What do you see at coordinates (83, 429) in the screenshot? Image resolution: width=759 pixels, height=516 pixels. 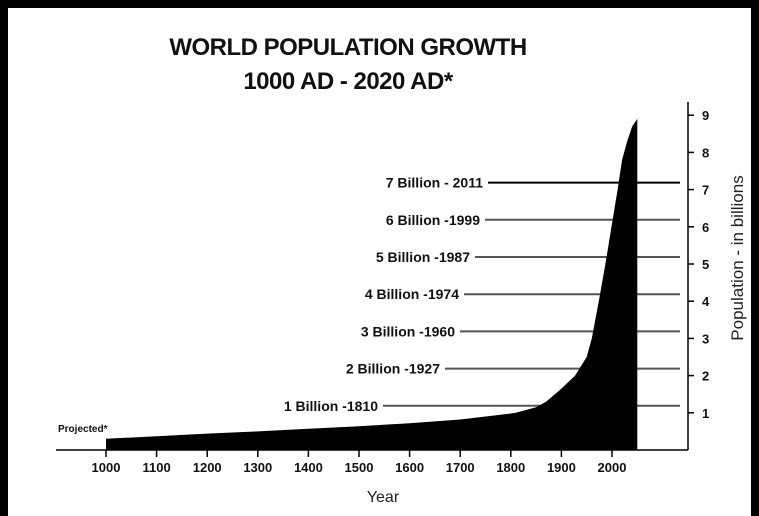 I see `projected-label: Projected*` at bounding box center [83, 429].